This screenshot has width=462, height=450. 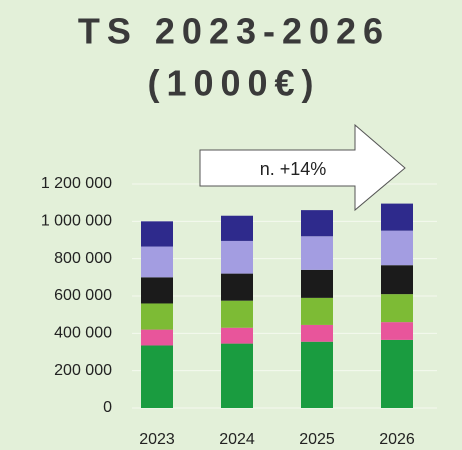 I want to click on y-tick-label: 800 000, so click(x=83, y=258).